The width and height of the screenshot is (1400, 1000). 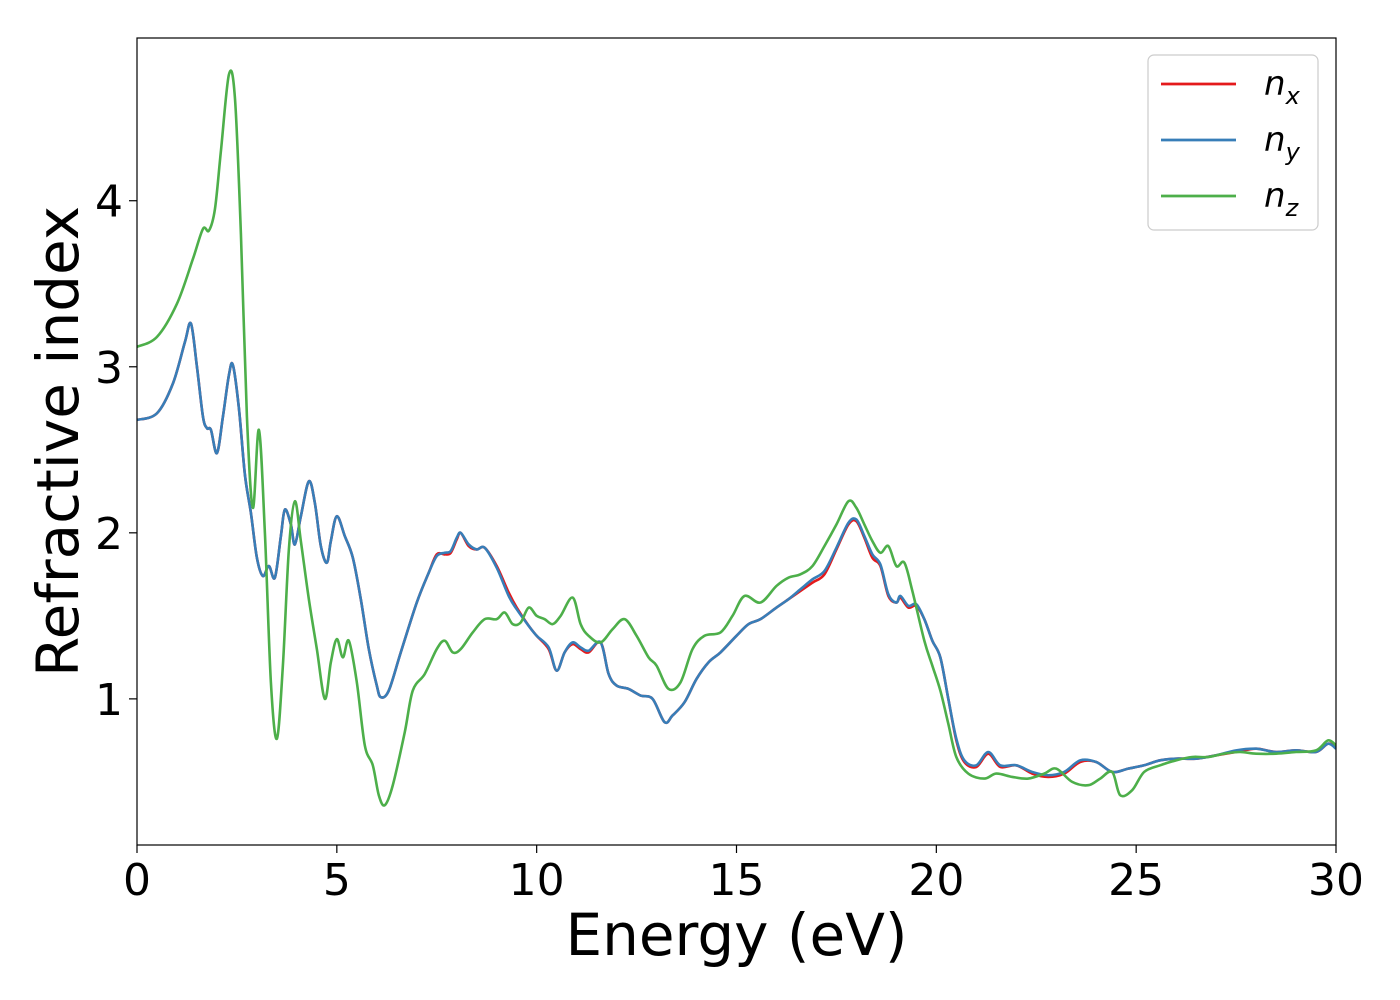 What do you see at coordinates (537, 880) in the screenshot?
I see `x-tick-label: 10` at bounding box center [537, 880].